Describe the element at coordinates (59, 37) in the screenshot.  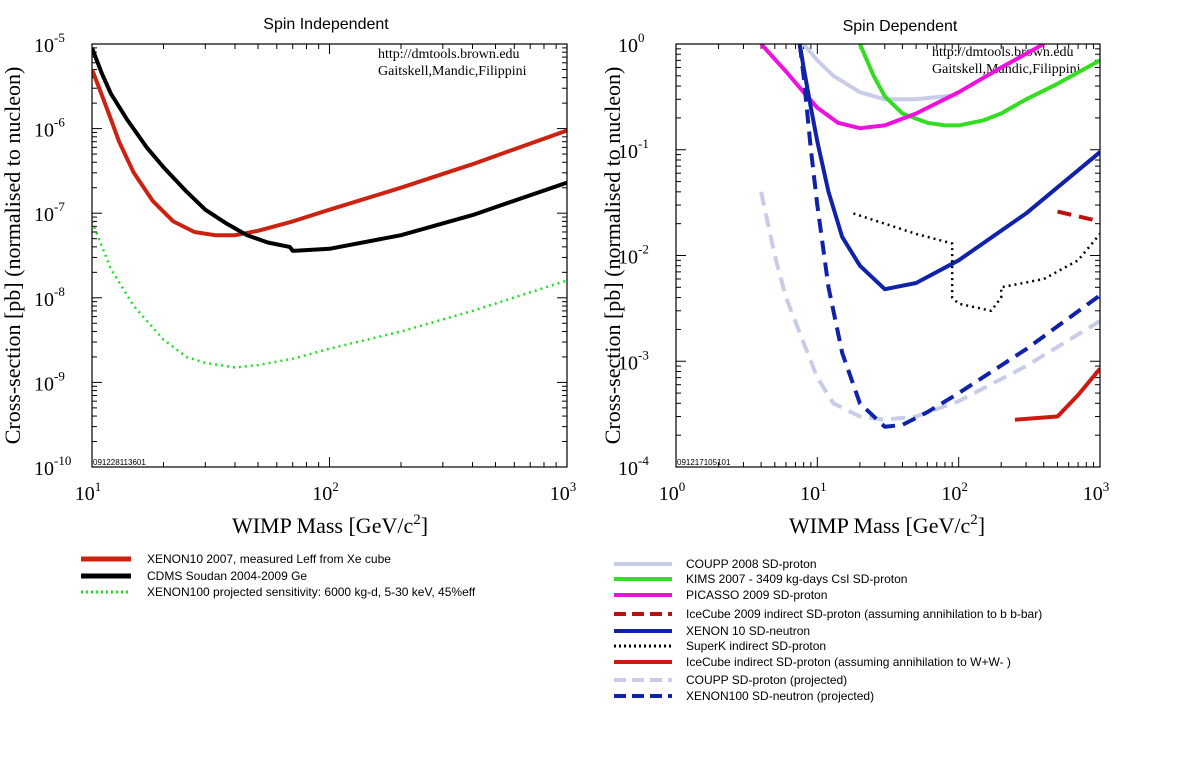
I see `y-tick-exp: -5` at that location.